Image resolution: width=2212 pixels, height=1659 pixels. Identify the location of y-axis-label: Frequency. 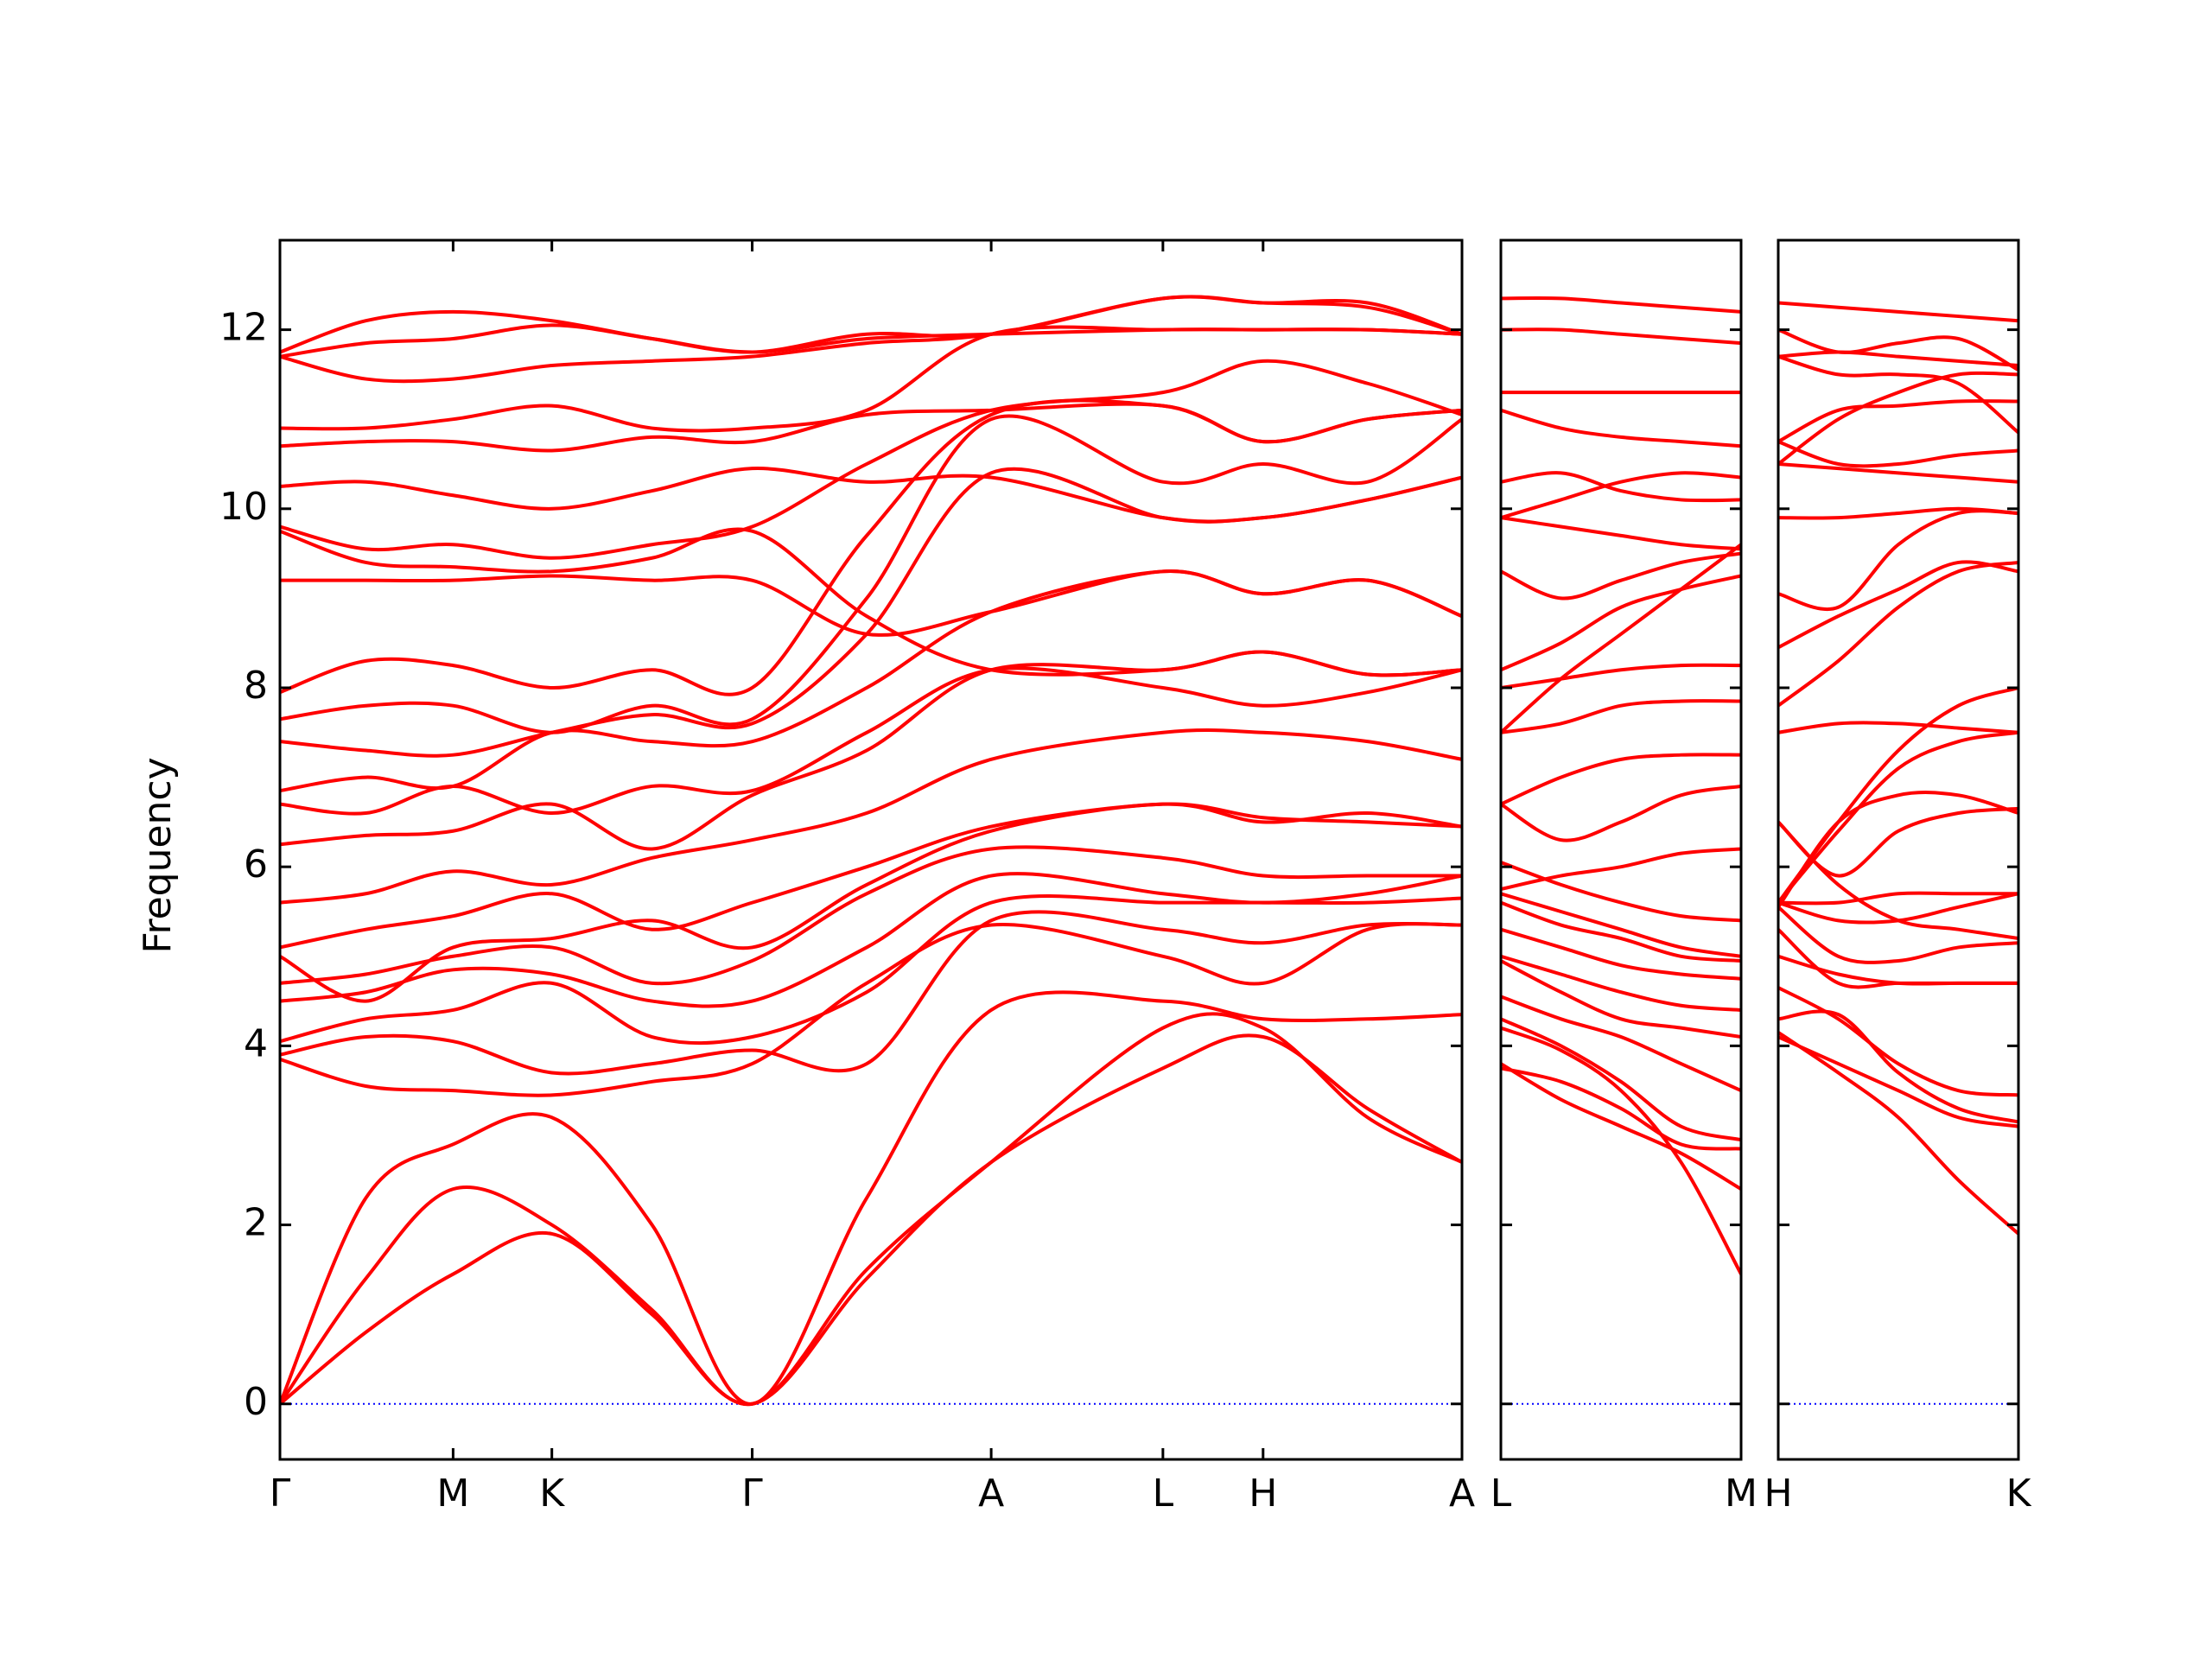
(158, 855).